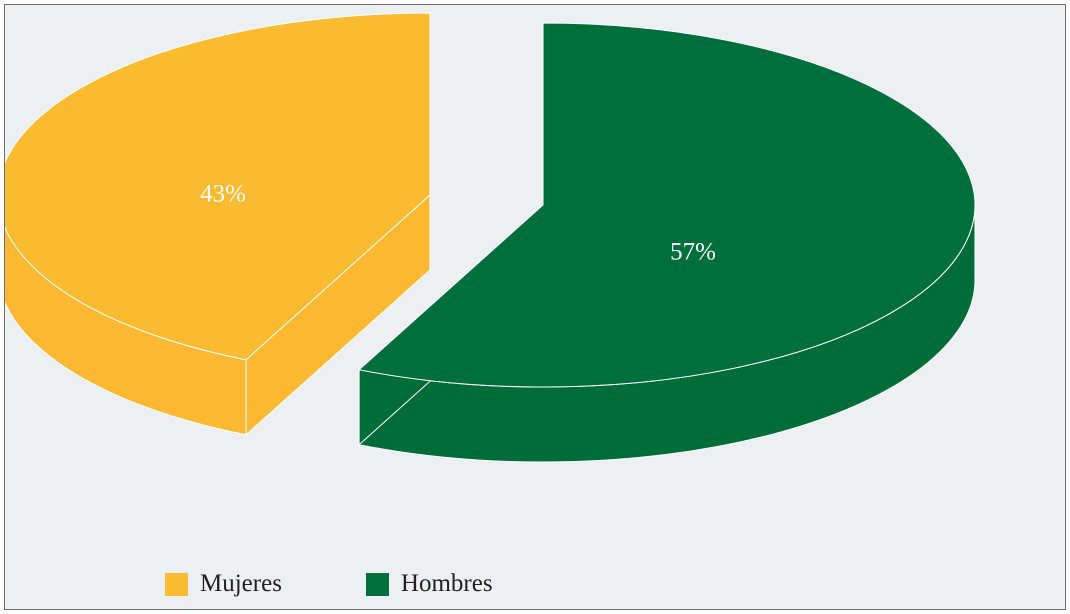  I want to click on legend: Mujeres Hombres, so click(371, 584).